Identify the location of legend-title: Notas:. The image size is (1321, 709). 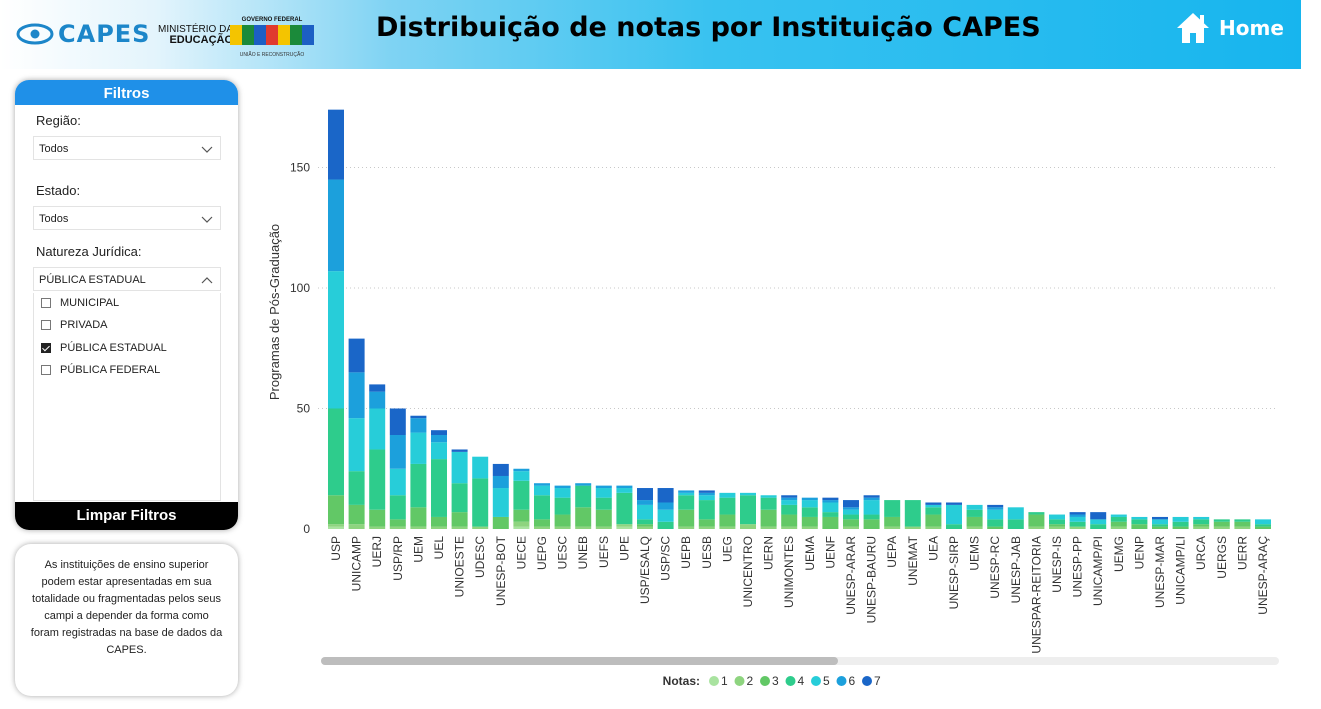
(681, 681).